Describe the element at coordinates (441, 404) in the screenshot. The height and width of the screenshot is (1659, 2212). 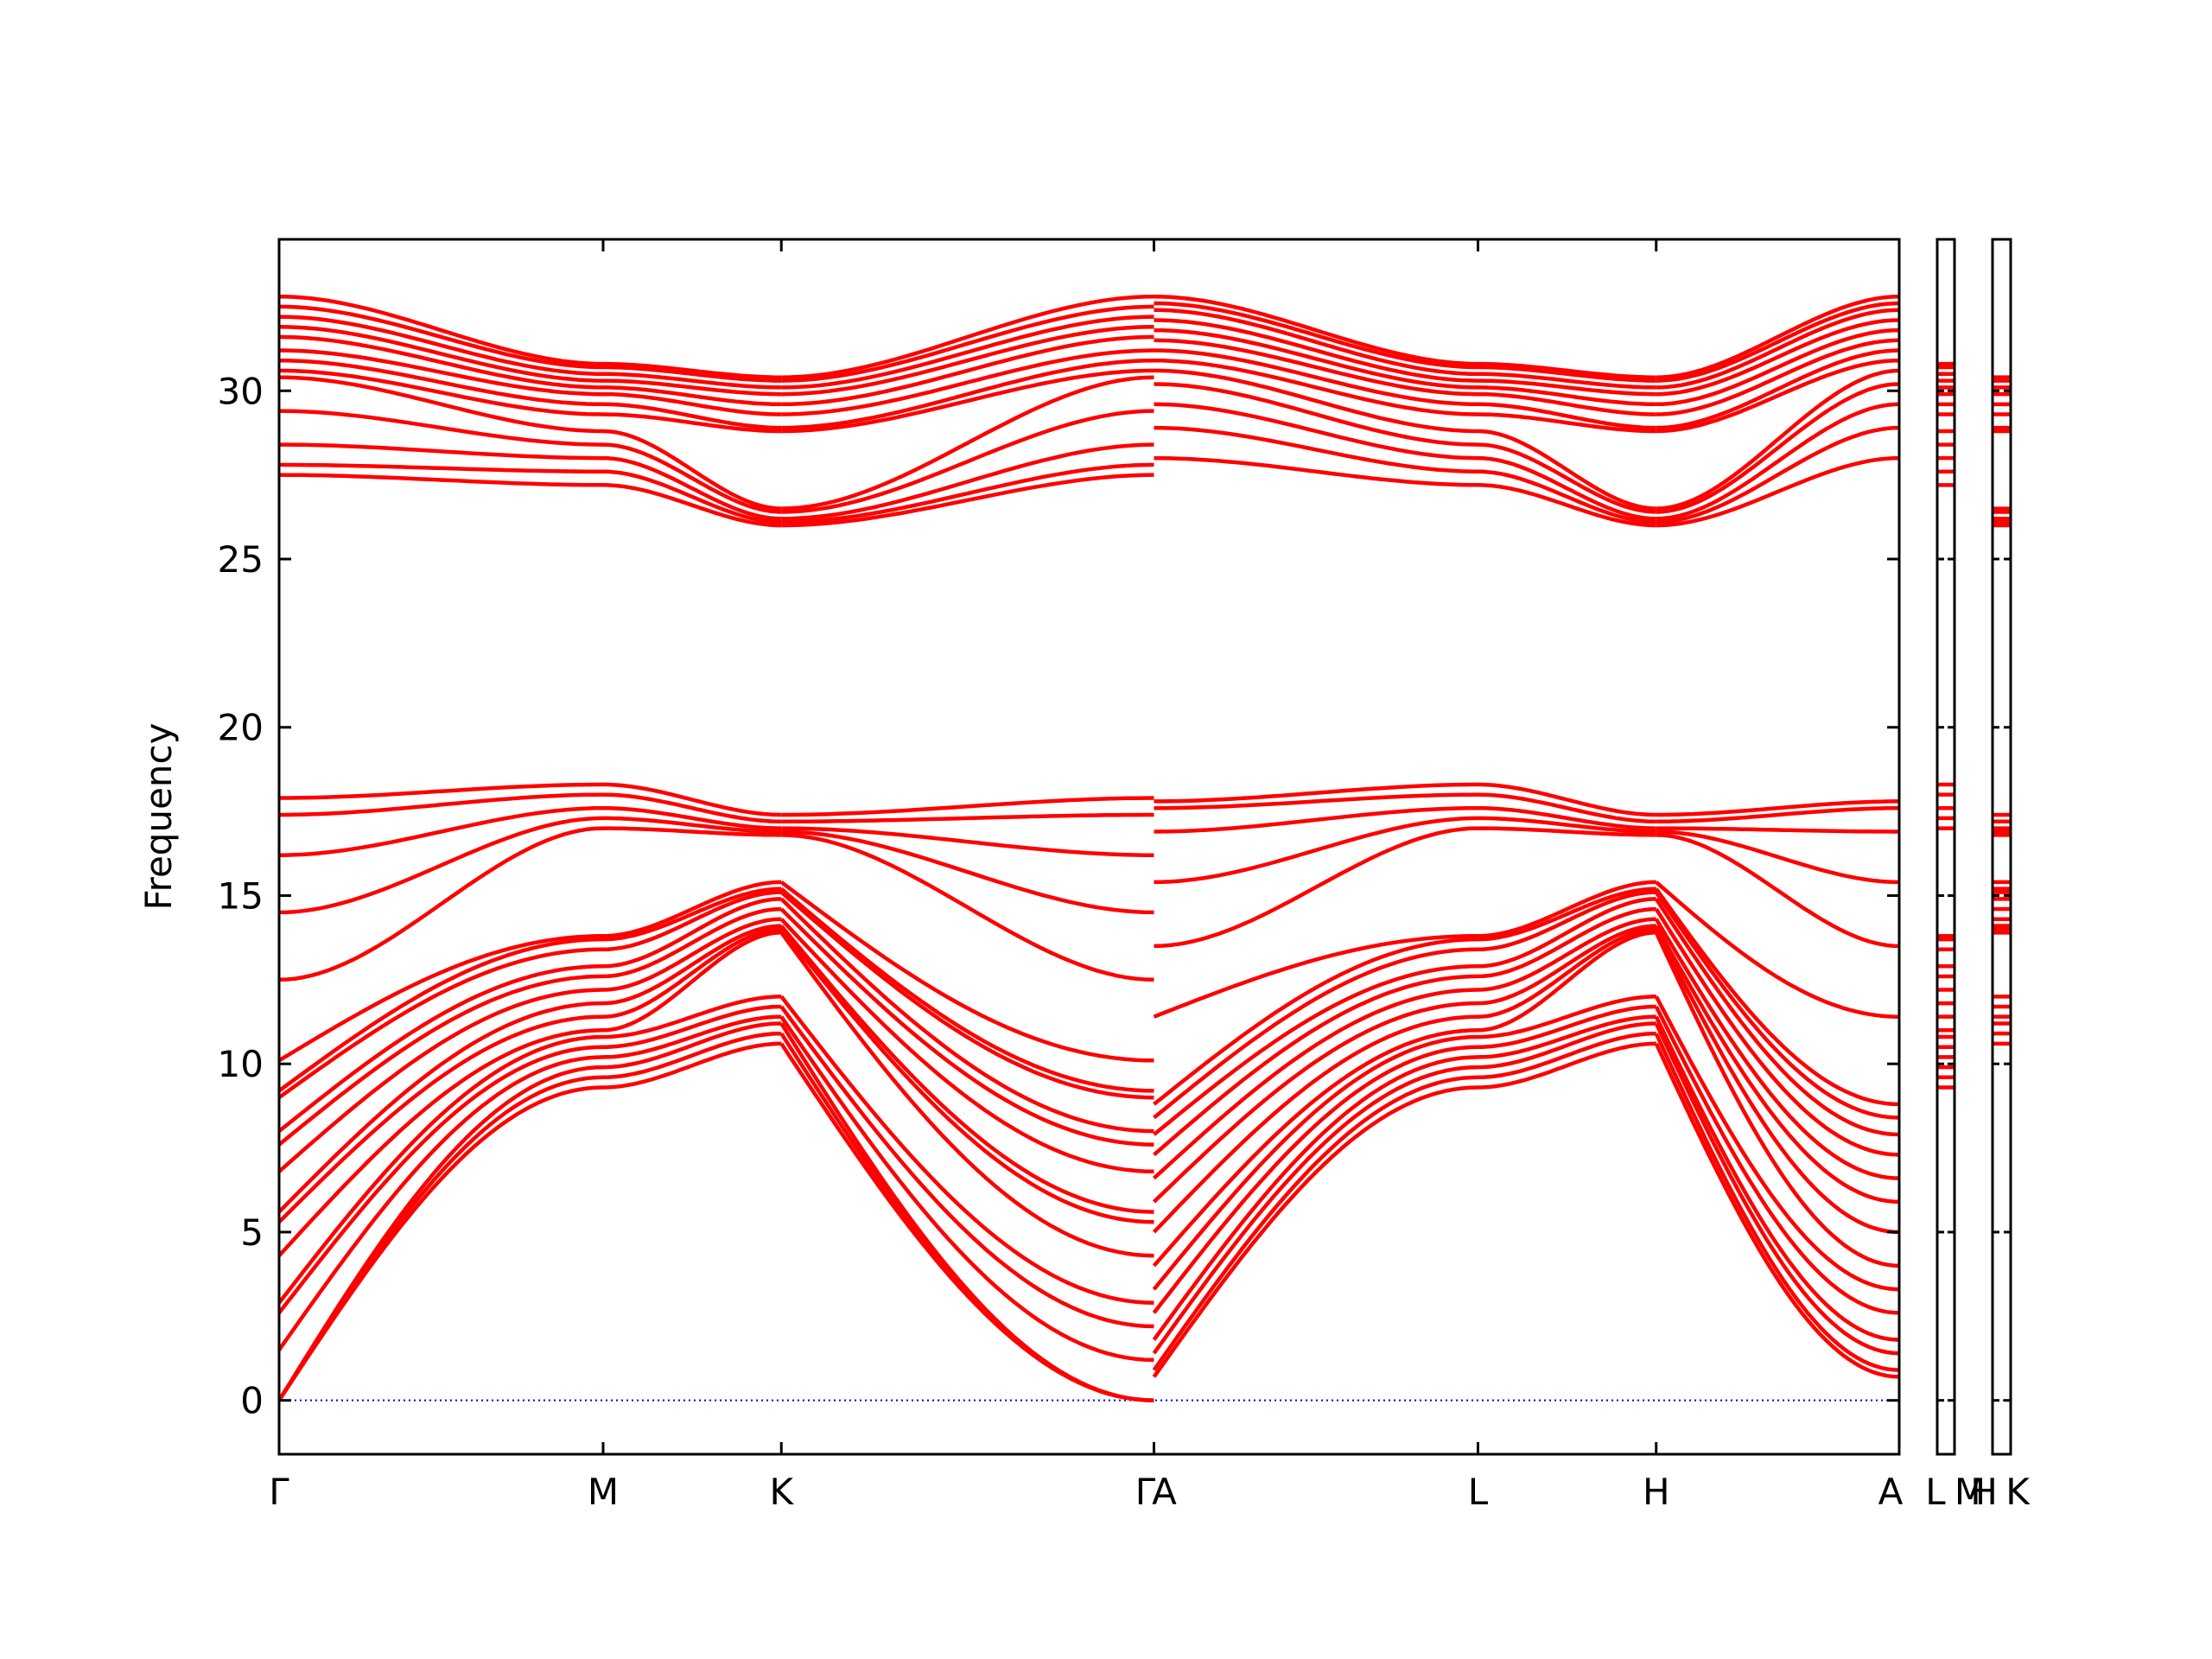
I see `band-line-Γ-M-upper-optical-4` at that location.